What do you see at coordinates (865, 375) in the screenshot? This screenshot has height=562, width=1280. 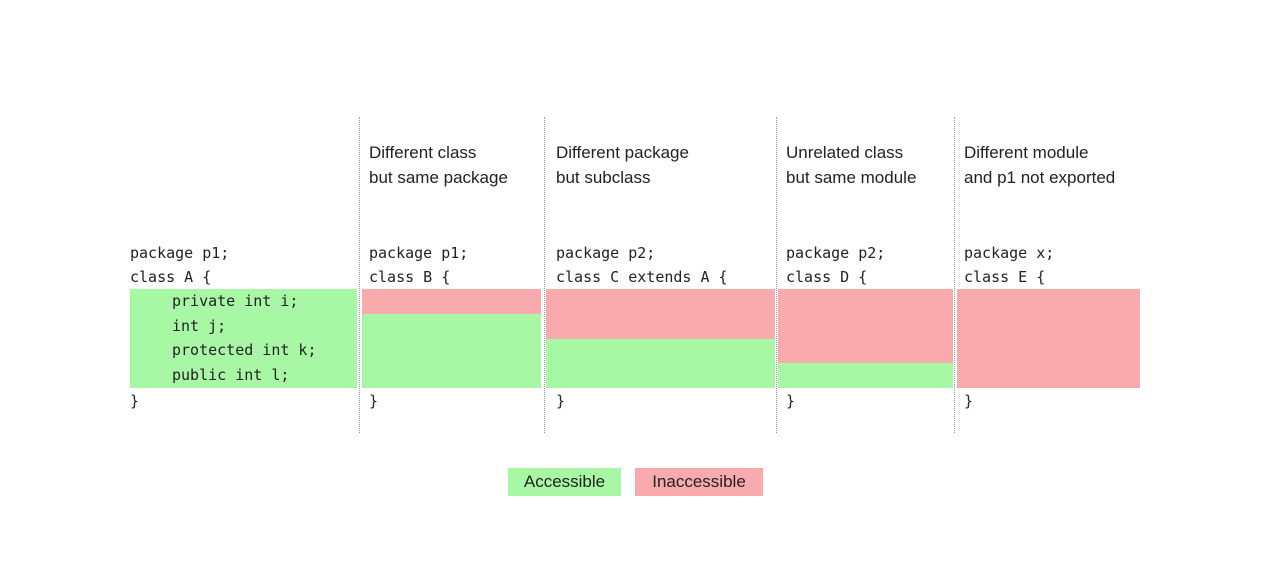 I see `colD-accessible-band` at bounding box center [865, 375].